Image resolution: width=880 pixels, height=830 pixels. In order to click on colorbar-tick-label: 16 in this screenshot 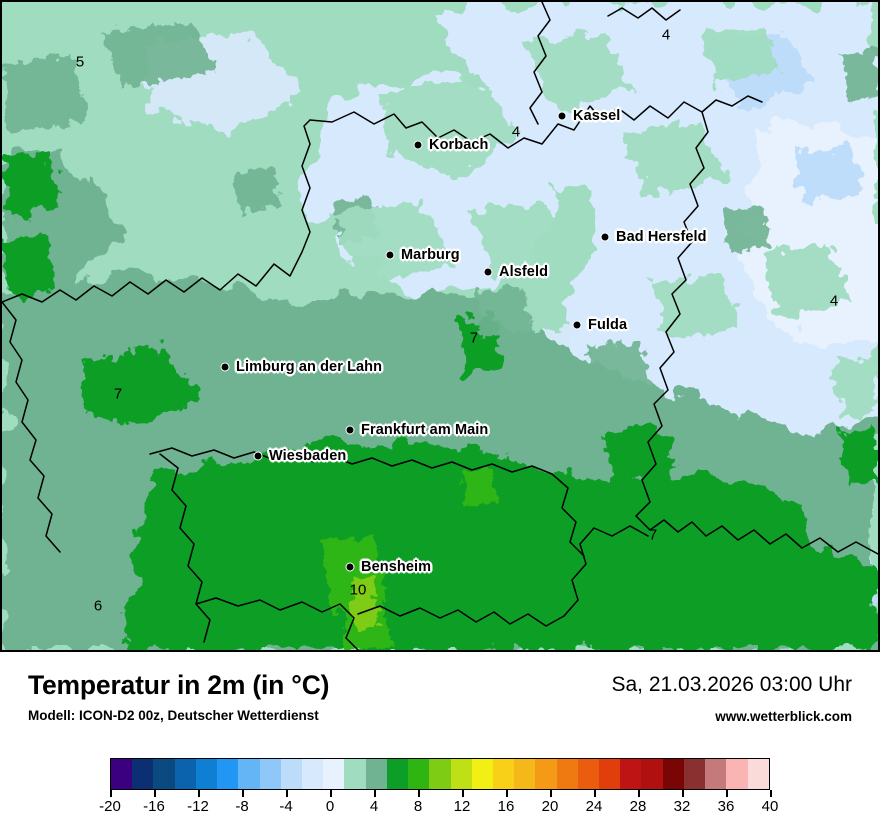, I will do `click(506, 806)`.